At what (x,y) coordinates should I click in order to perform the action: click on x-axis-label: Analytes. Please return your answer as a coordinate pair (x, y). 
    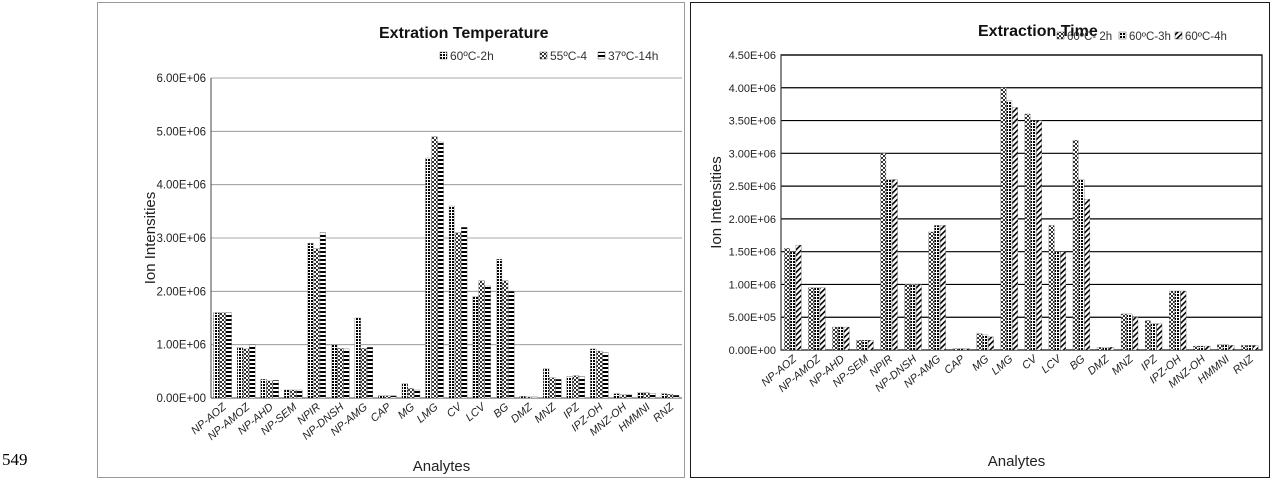
    Looking at the image, I should click on (442, 466).